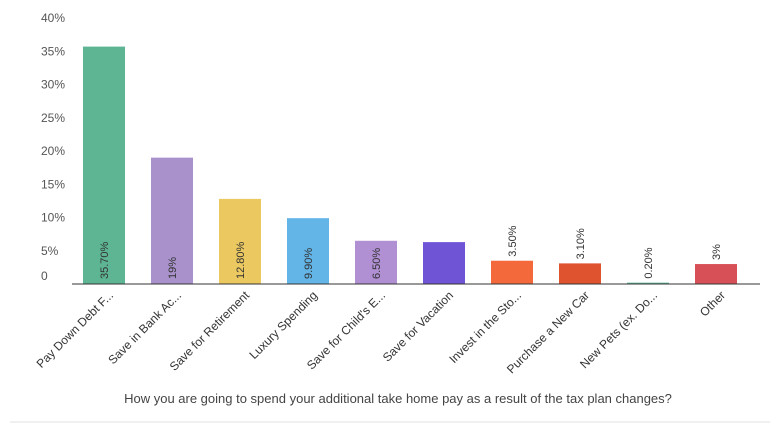 The height and width of the screenshot is (431, 780). What do you see at coordinates (284, 325) in the screenshot?
I see `category-label: Luxury Spending` at bounding box center [284, 325].